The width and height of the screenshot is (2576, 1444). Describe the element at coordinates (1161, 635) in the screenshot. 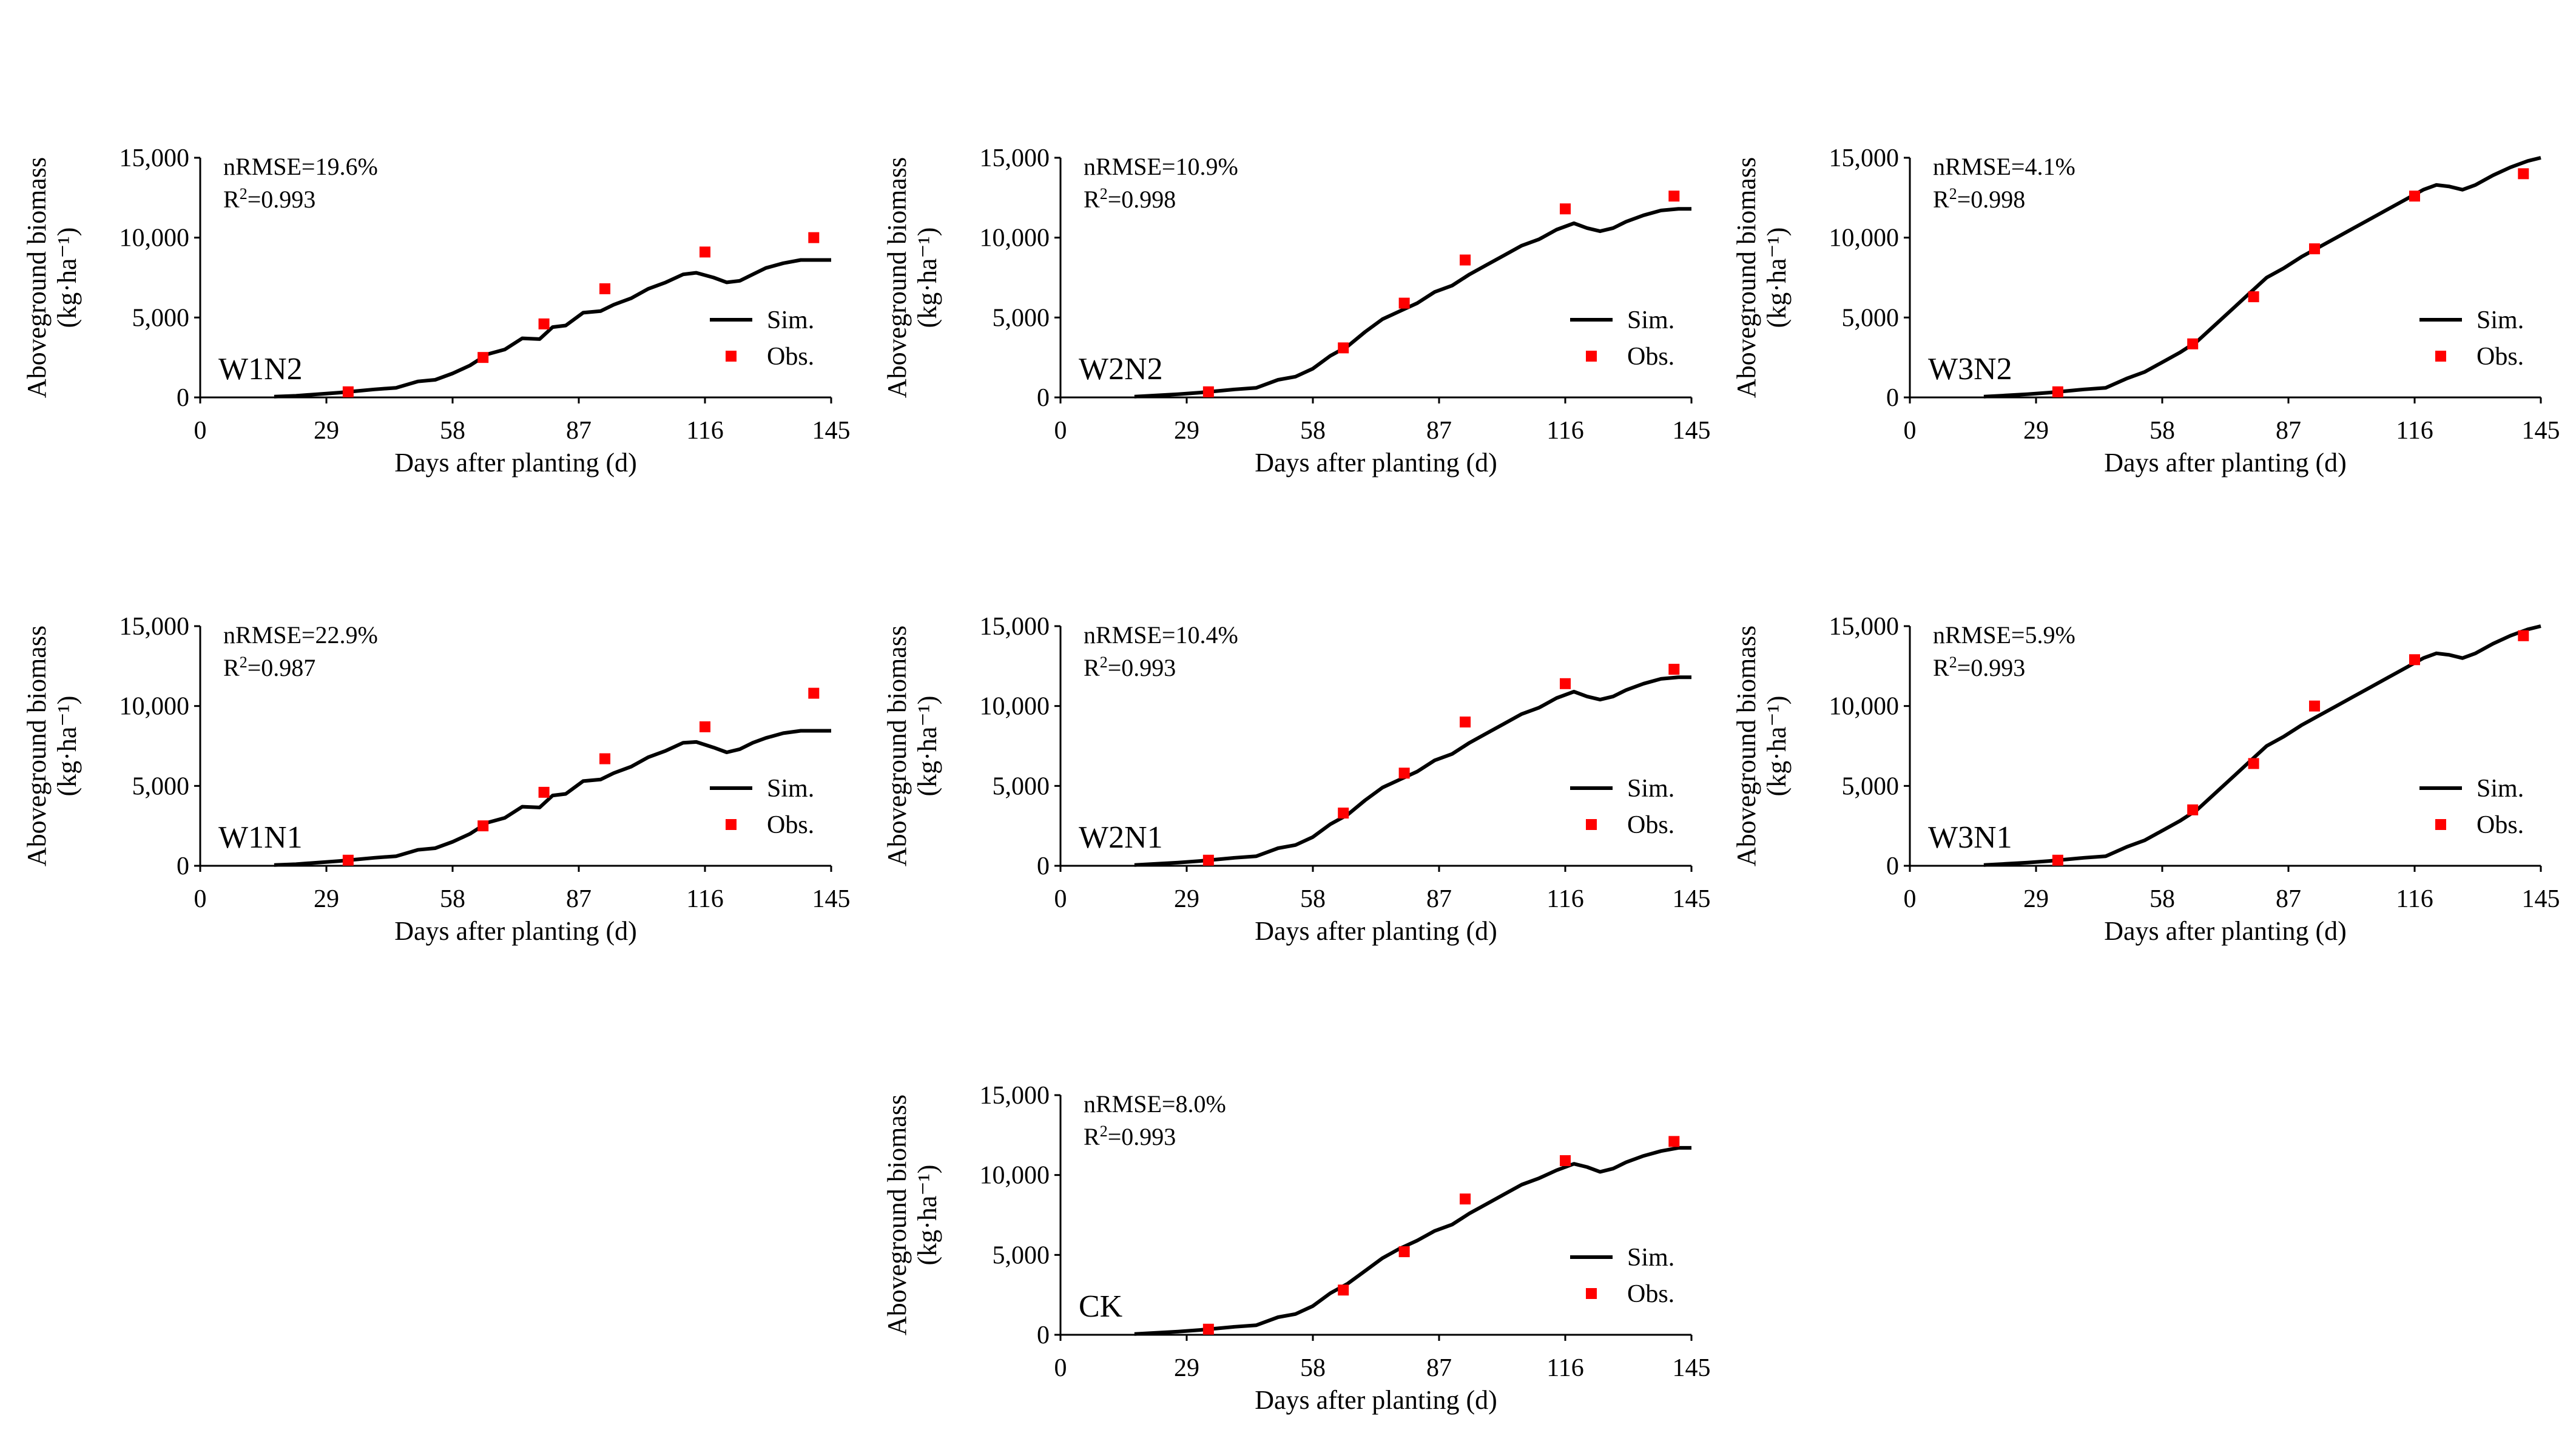

I see `nrmse-label: nRMSE=10.4%` at that location.